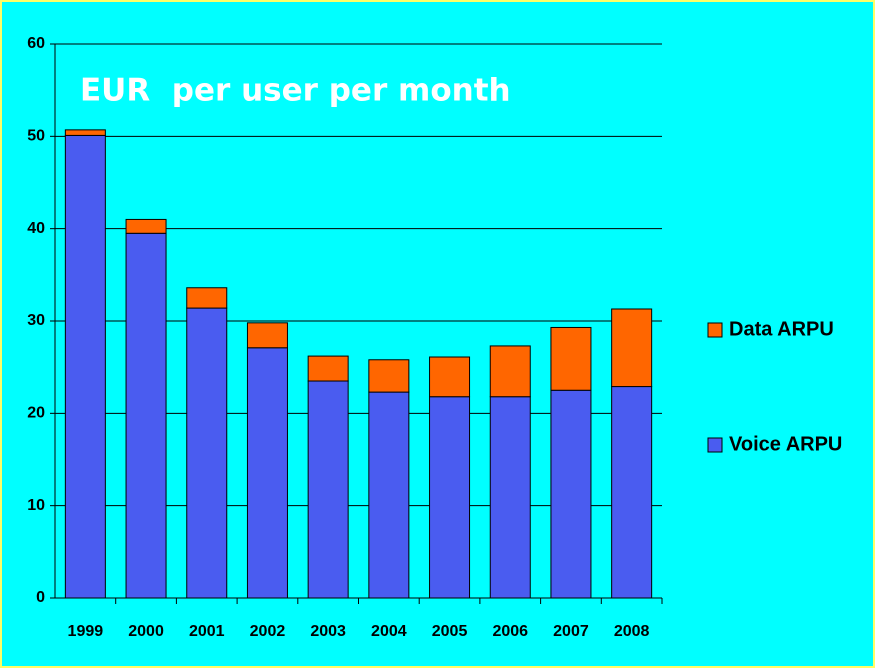 This screenshot has height=668, width=875. Describe the element at coordinates (36, 413) in the screenshot. I see `y-tick-label: 20` at that location.